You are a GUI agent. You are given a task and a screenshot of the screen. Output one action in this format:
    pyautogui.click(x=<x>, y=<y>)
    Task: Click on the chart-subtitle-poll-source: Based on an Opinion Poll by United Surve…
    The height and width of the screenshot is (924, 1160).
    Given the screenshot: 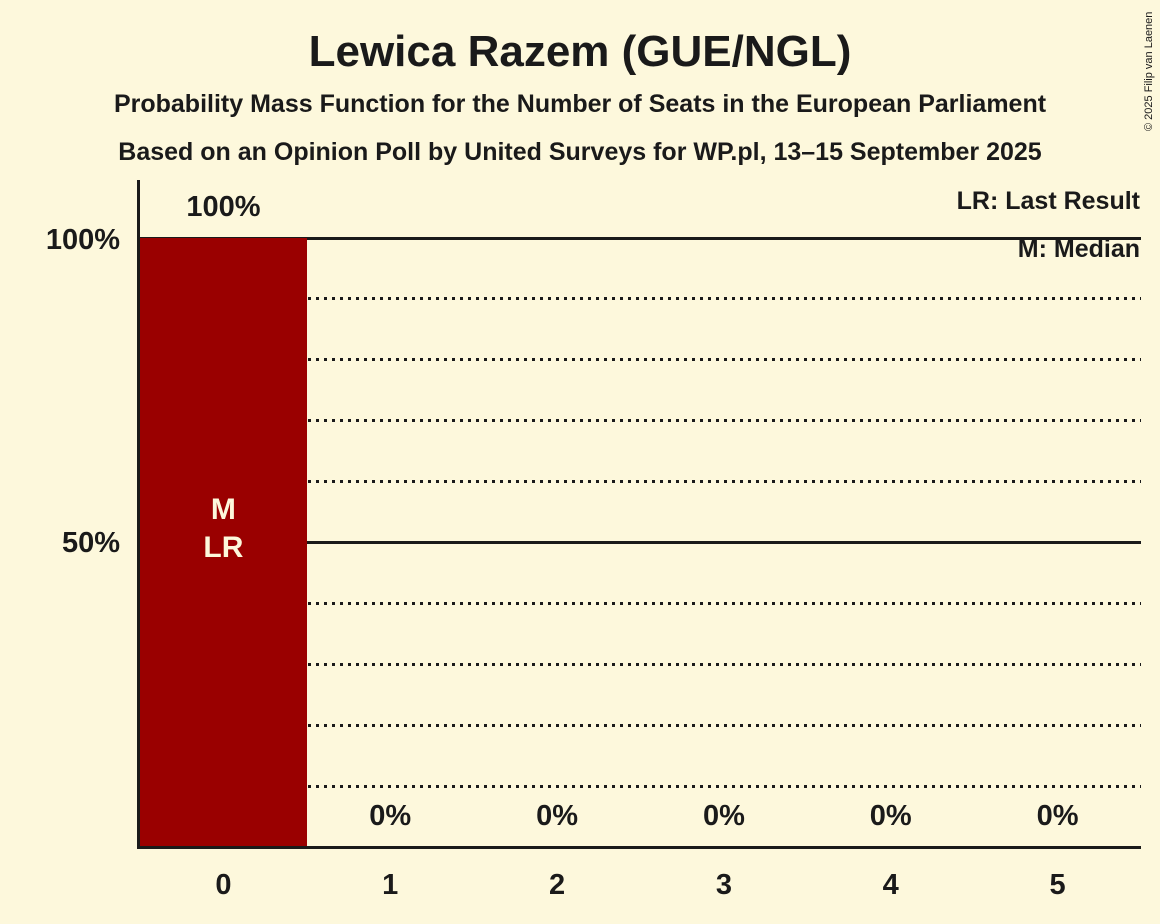 What is the action you would take?
    pyautogui.click(x=580, y=152)
    